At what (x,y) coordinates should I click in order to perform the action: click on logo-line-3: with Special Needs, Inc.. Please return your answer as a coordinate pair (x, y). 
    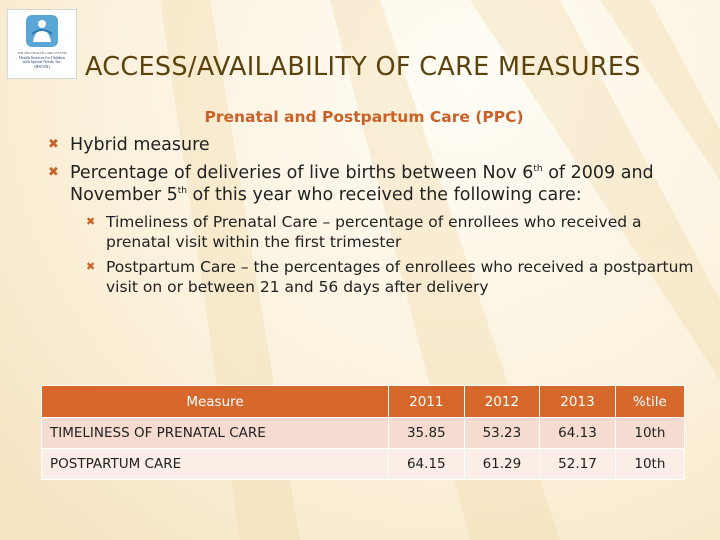
    Looking at the image, I should click on (42, 62).